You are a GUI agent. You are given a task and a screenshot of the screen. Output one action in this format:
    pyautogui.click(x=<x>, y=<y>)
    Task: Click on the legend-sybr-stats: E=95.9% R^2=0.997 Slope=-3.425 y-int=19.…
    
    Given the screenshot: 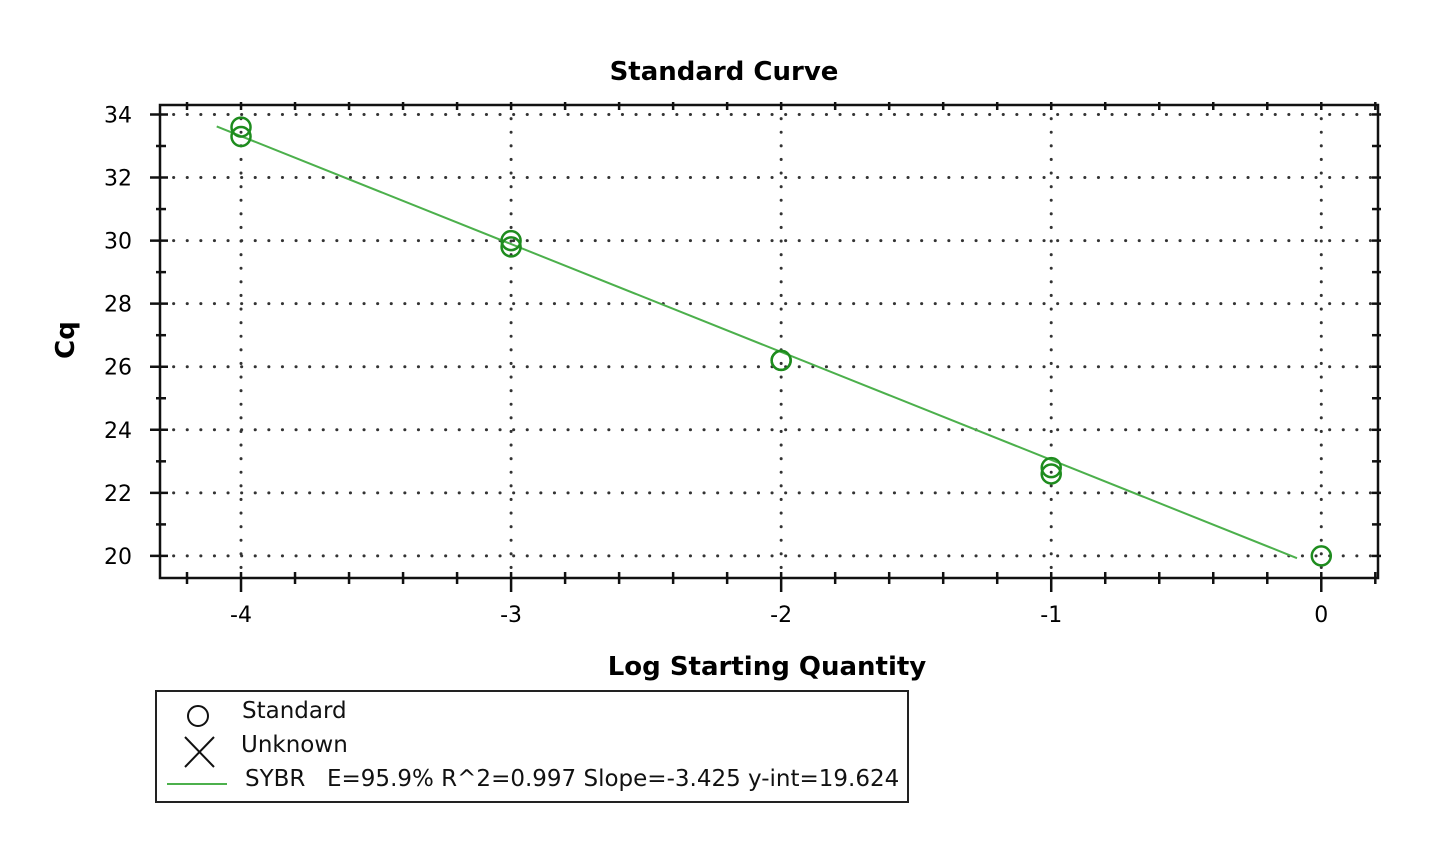 What is the action you would take?
    pyautogui.click(x=613, y=779)
    